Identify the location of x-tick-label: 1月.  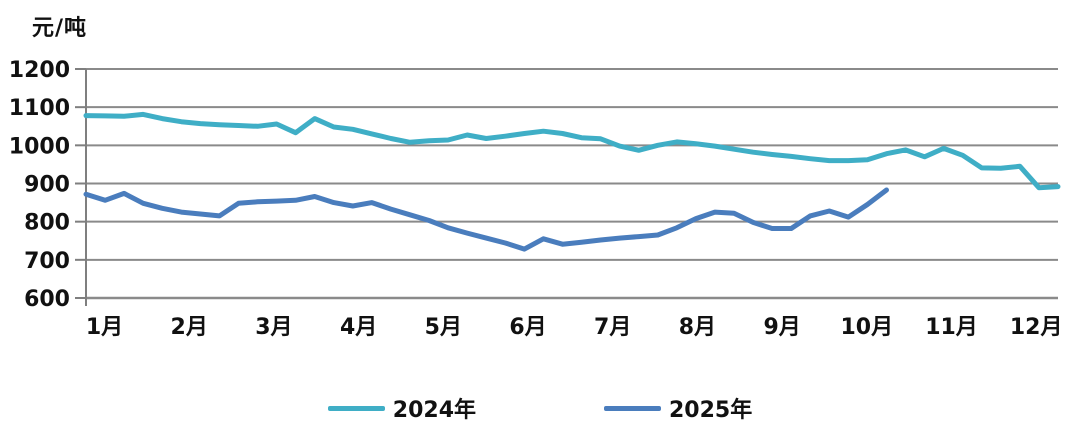
(104, 327).